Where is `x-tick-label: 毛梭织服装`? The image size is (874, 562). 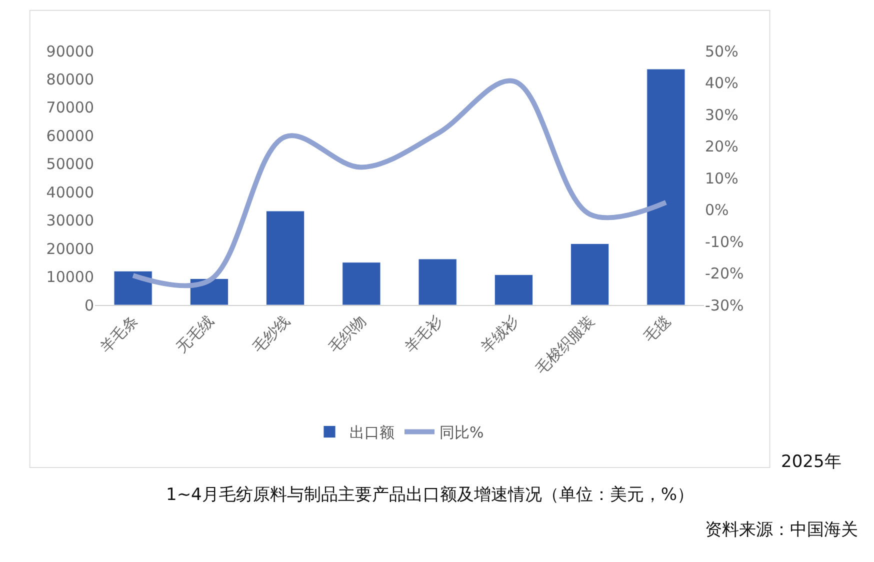
x-tick-label: 毛梭织服装 is located at coordinates (565, 345).